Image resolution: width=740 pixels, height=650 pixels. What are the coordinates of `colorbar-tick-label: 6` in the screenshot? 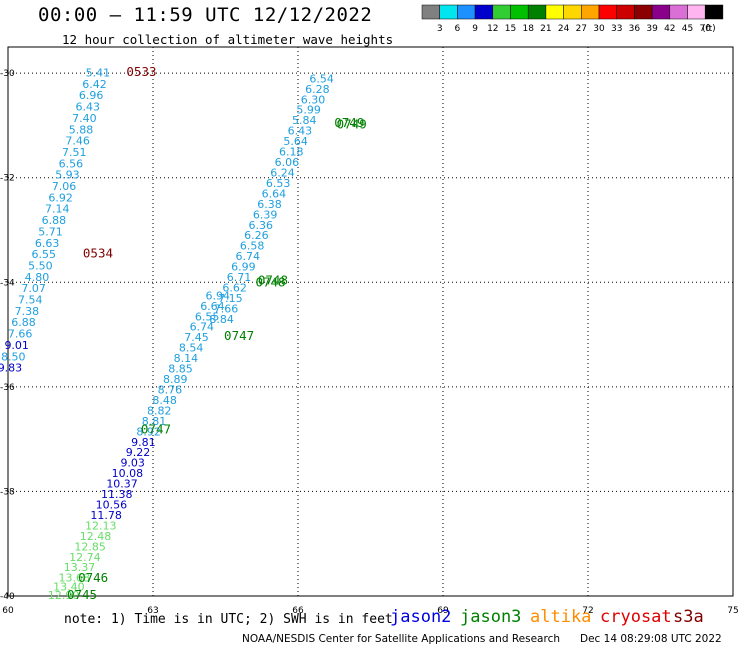 It's located at (458, 29).